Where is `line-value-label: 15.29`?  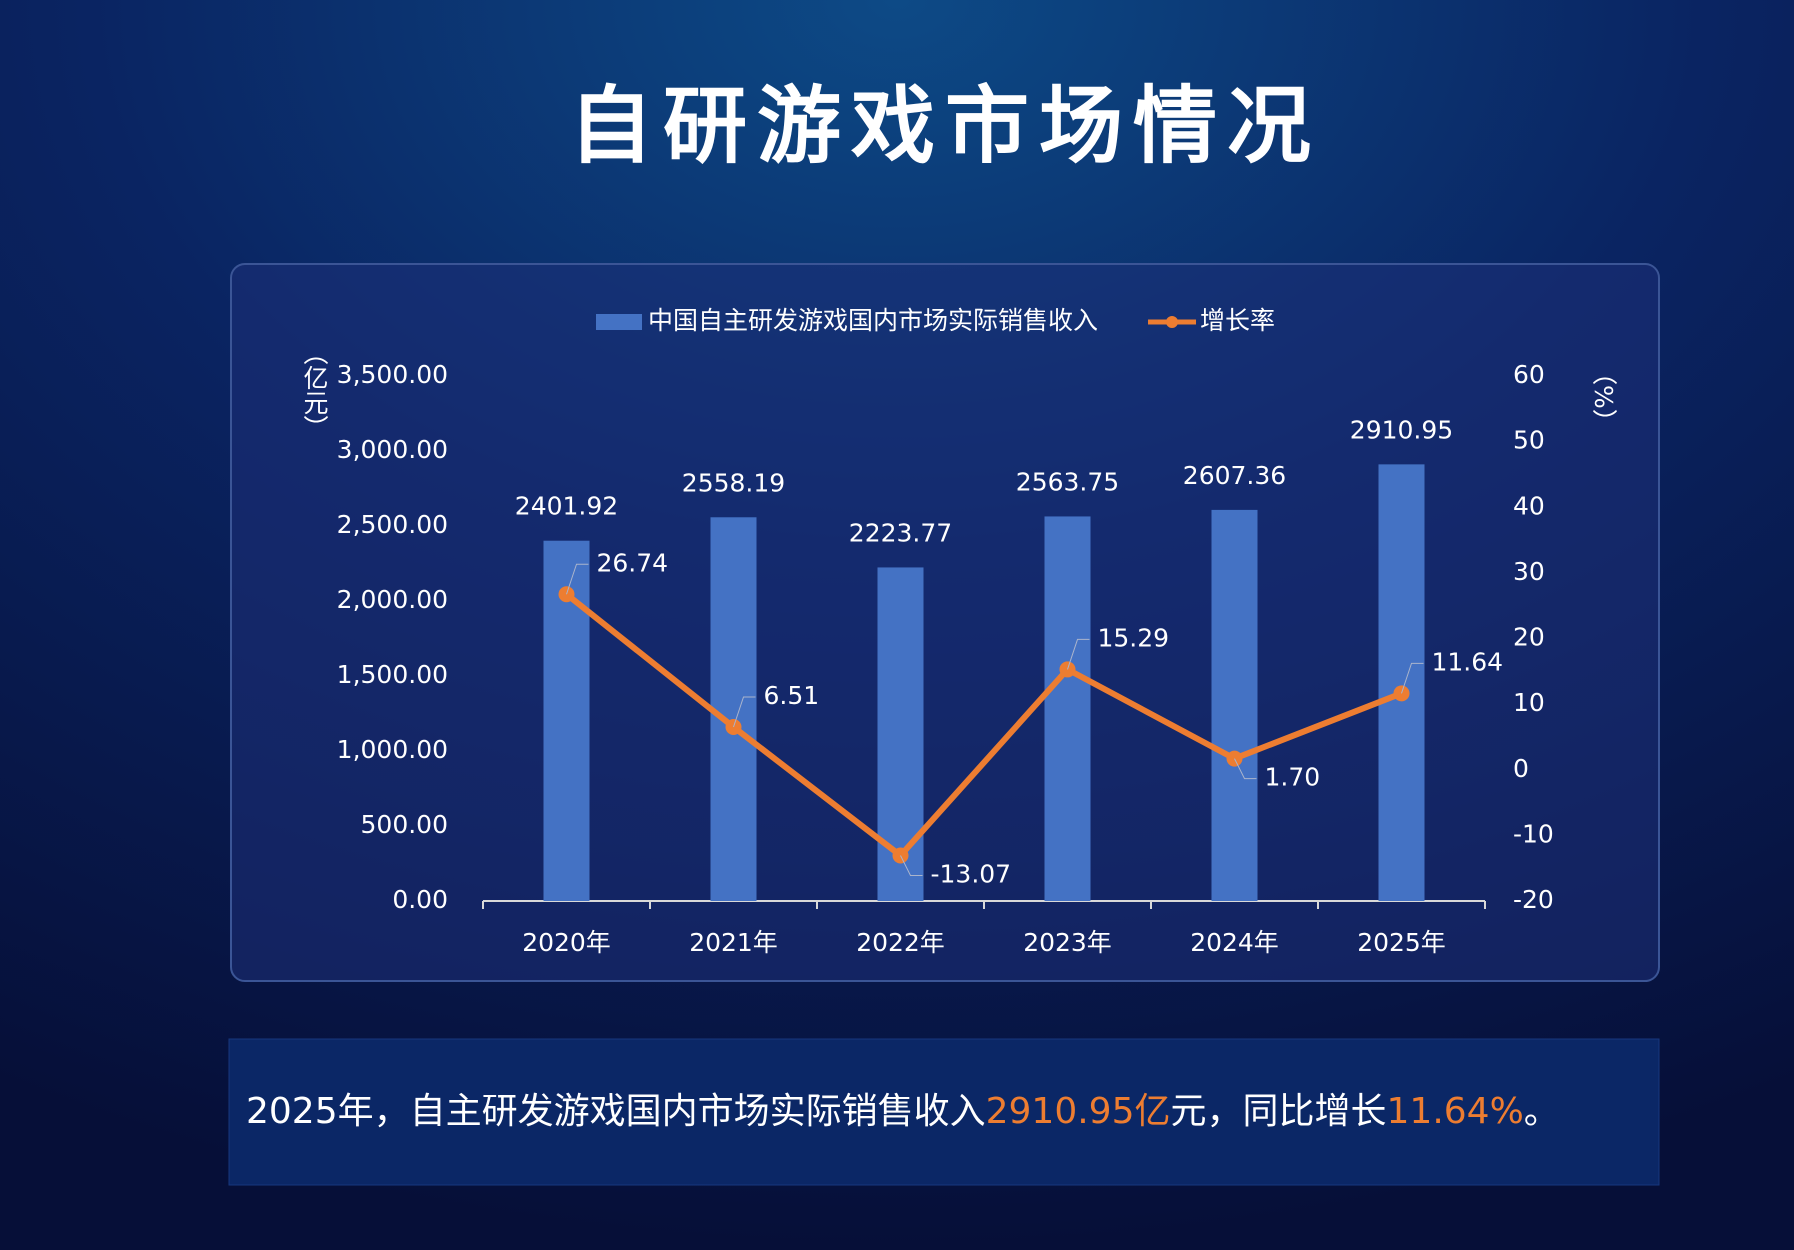 line-value-label: 15.29 is located at coordinates (1134, 637).